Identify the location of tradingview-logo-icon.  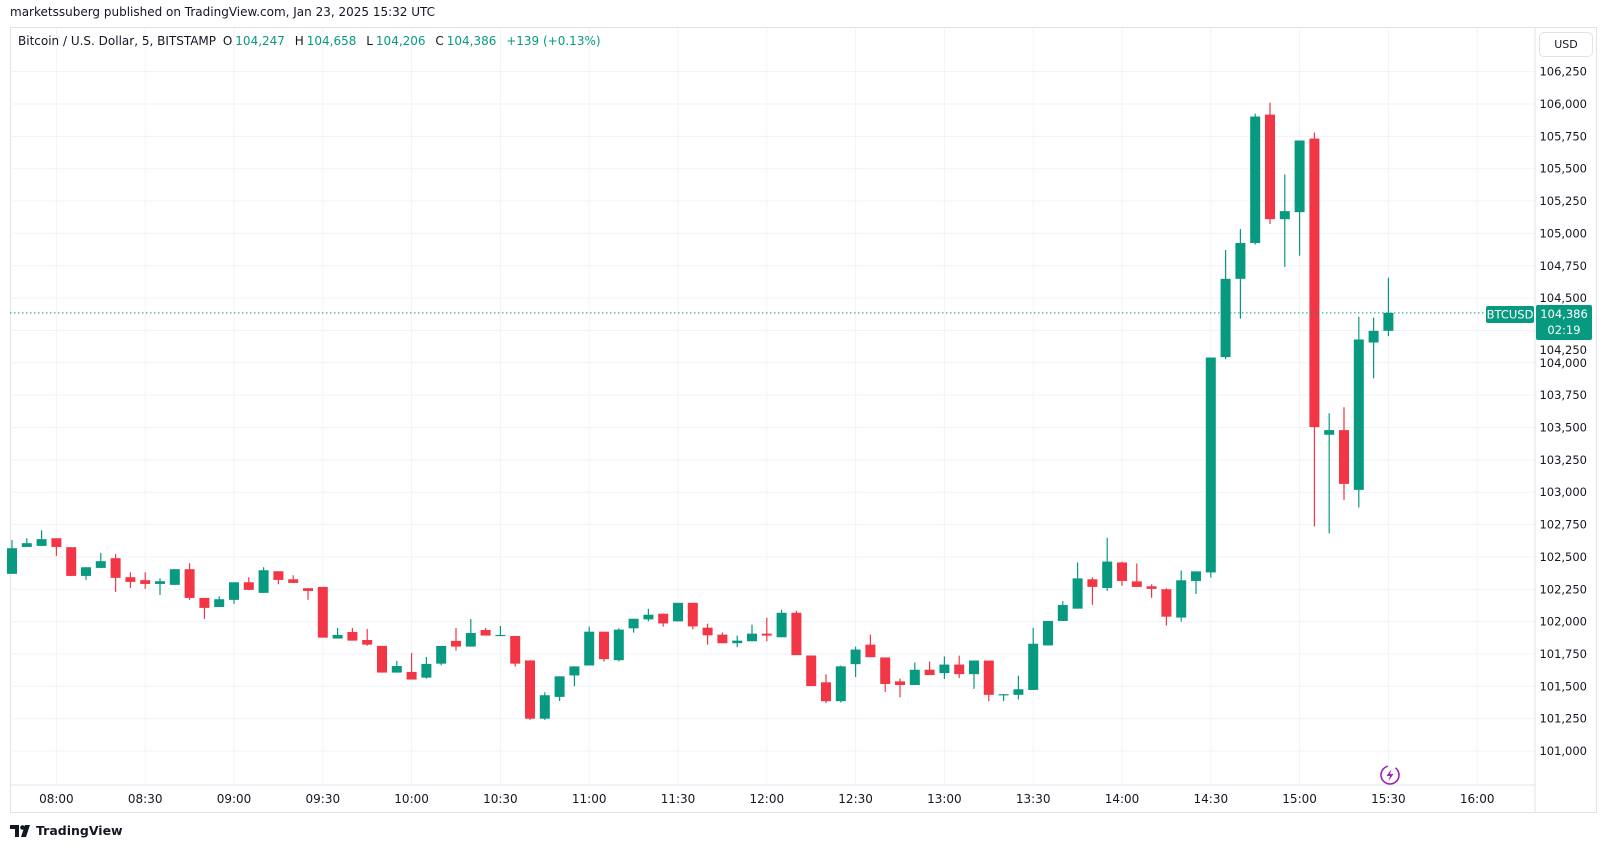
(20, 830).